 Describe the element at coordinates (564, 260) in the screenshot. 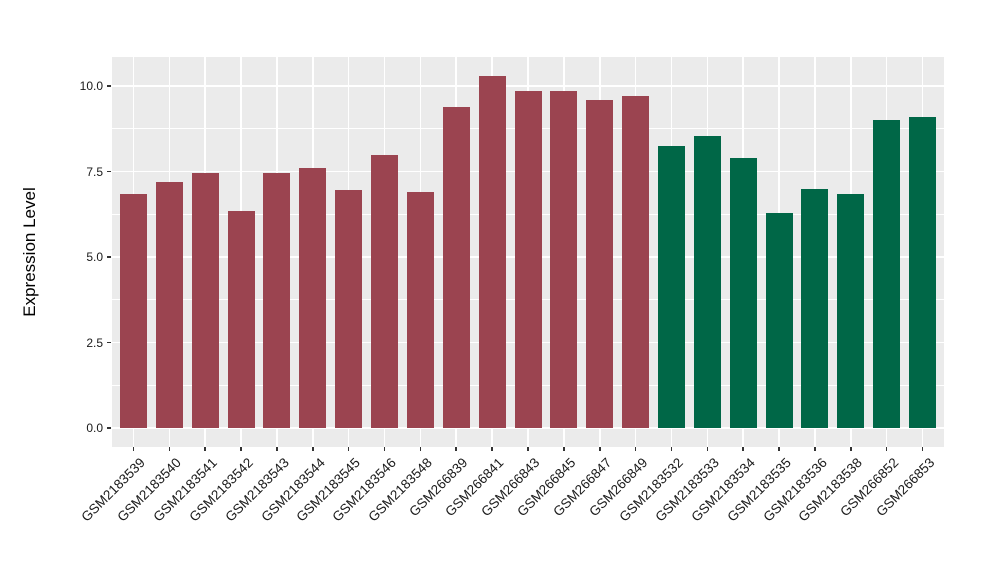

I see `bar-GSM266845` at that location.